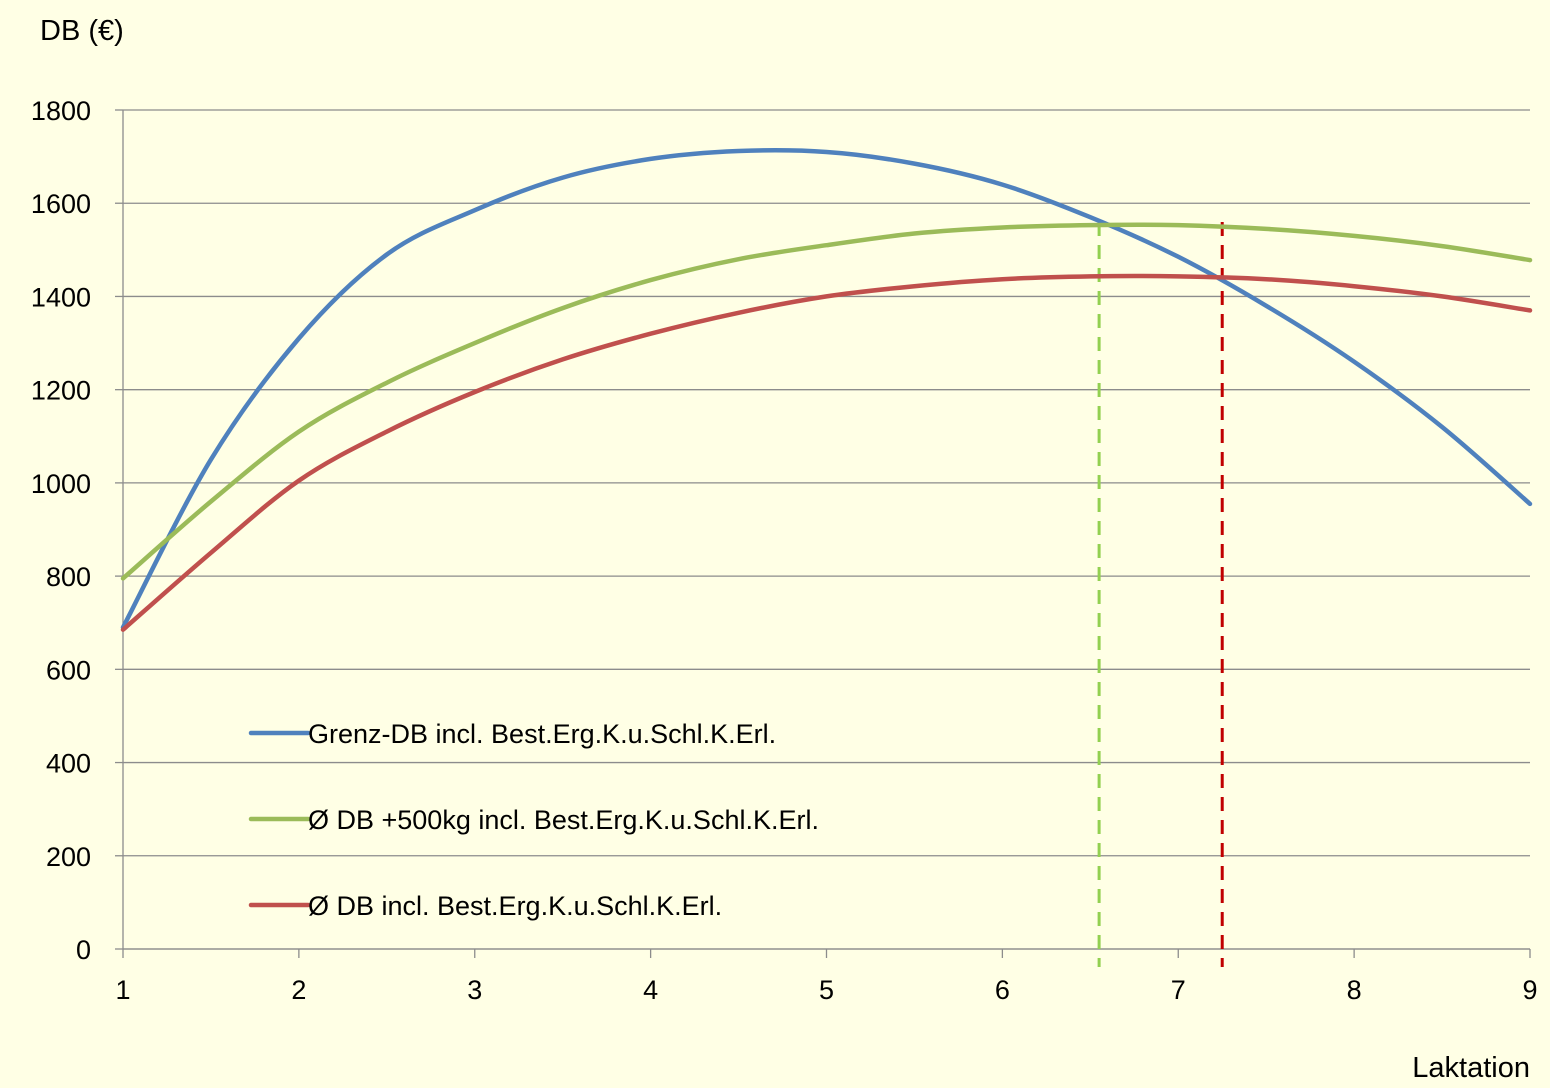 The image size is (1550, 1088). I want to click on y-tick-label: 400, so click(68, 764).